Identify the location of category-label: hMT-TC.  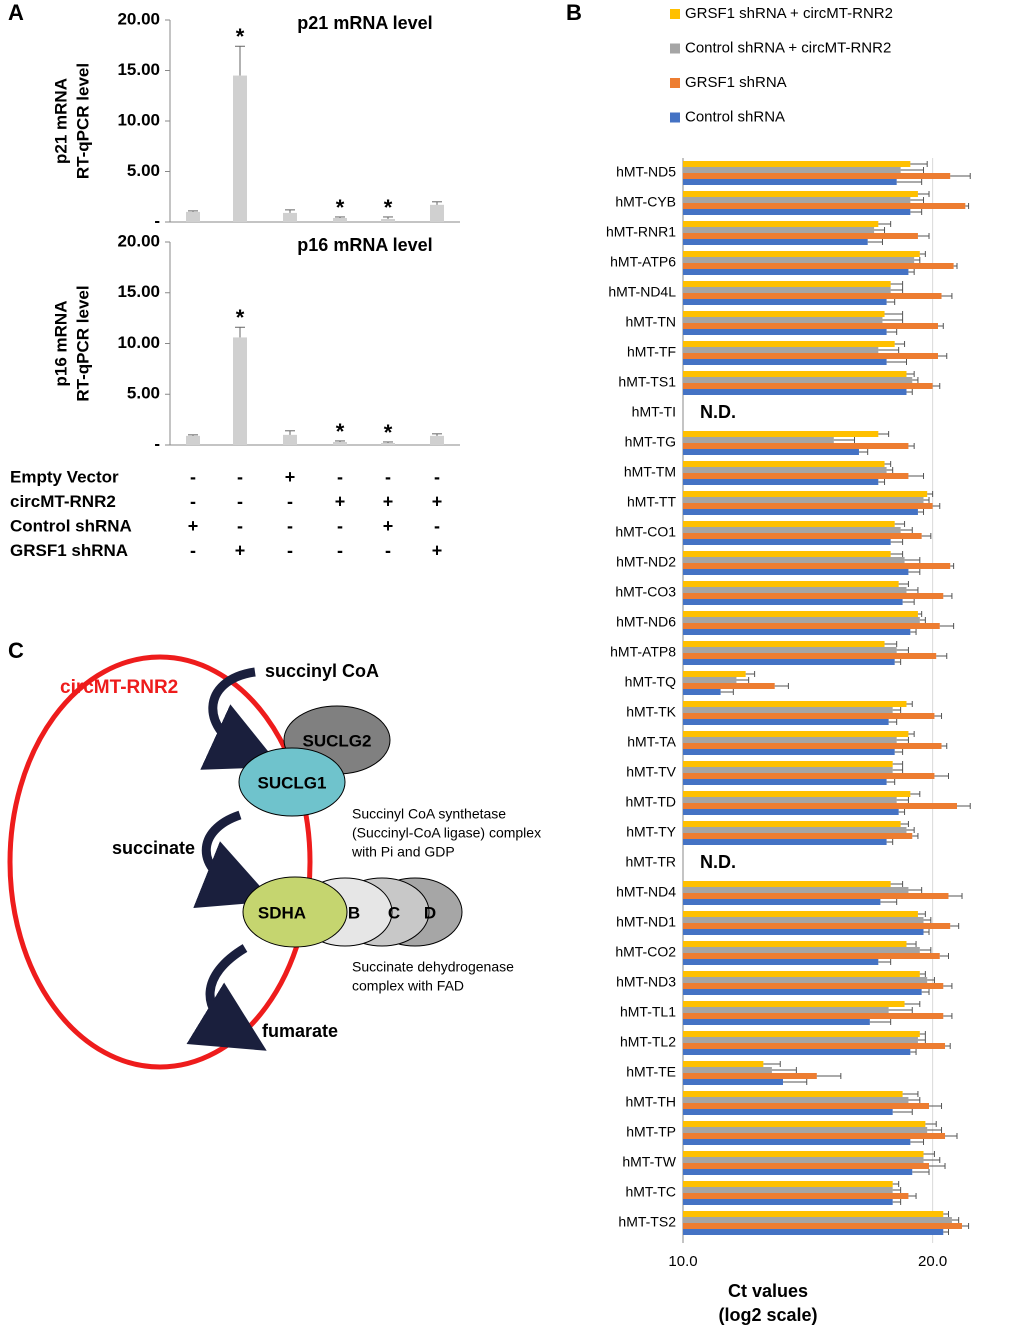
(650, 1192).